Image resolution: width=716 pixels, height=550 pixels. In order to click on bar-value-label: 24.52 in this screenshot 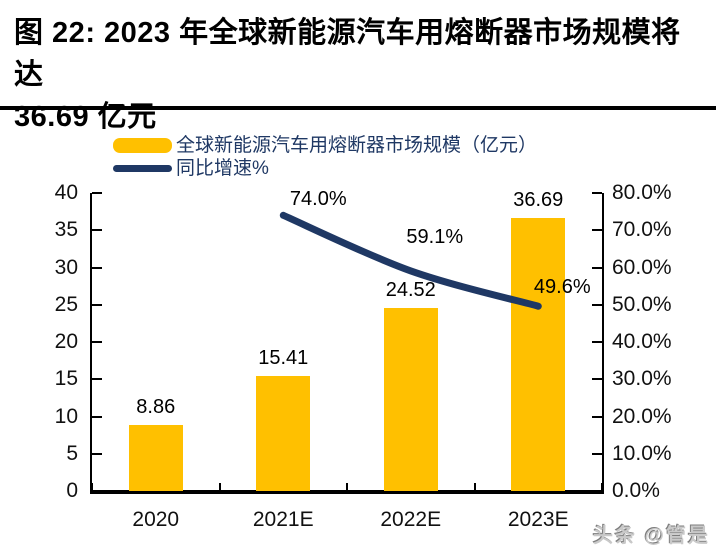, I will do `click(410, 290)`.